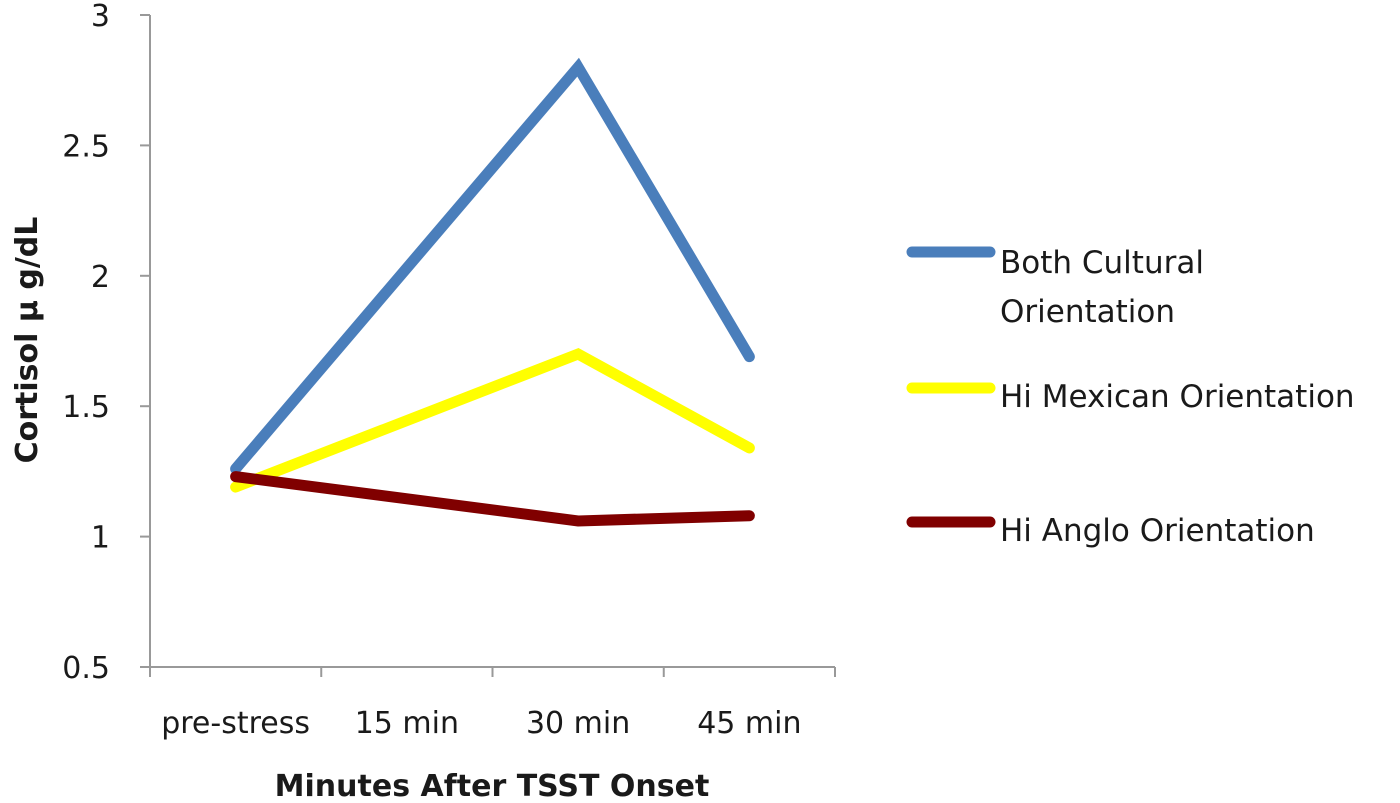 The image size is (1400, 803). What do you see at coordinates (27, 340) in the screenshot?
I see `y-axis-title: Cortisol μ g/dL` at bounding box center [27, 340].